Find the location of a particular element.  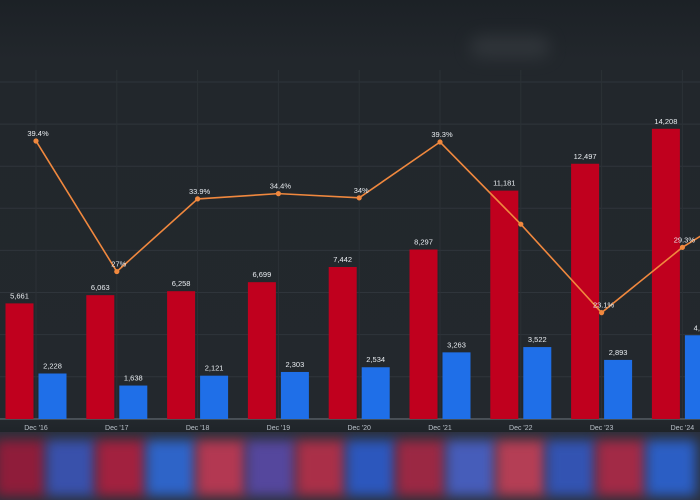

red-bar-value-label: 14,208 is located at coordinates (665, 121).